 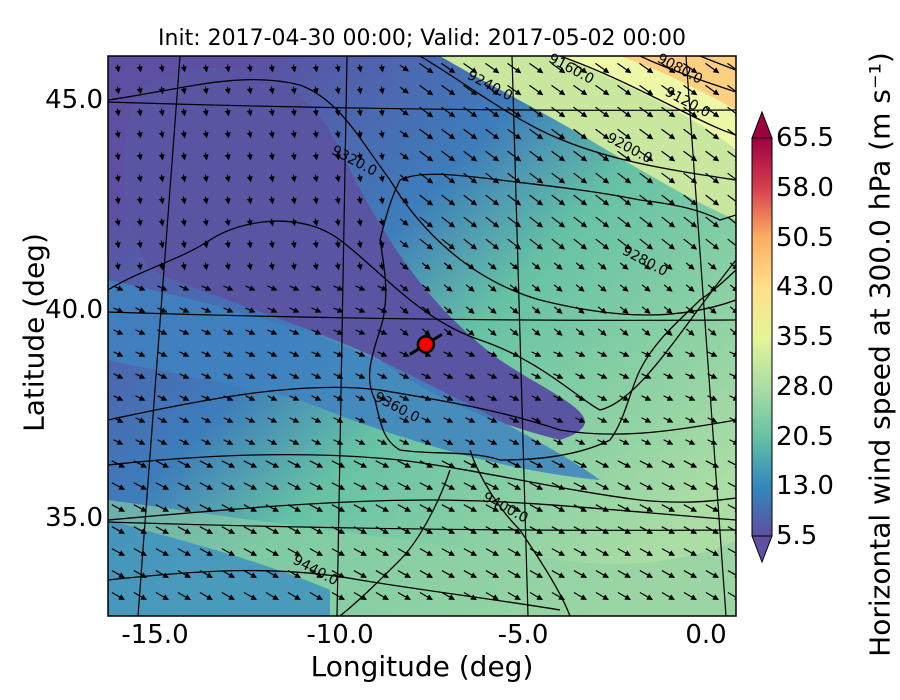 What do you see at coordinates (805, 436) in the screenshot?
I see `colorbar-tick-label: 20.5` at bounding box center [805, 436].